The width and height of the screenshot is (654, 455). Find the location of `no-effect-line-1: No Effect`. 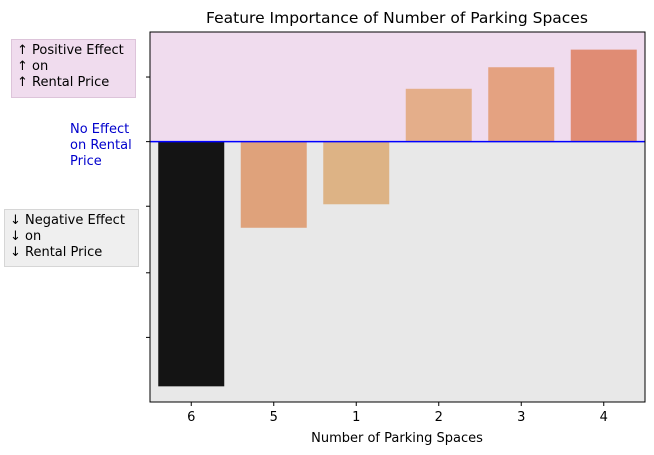

no-effect-line-1: No Effect is located at coordinates (100, 129).